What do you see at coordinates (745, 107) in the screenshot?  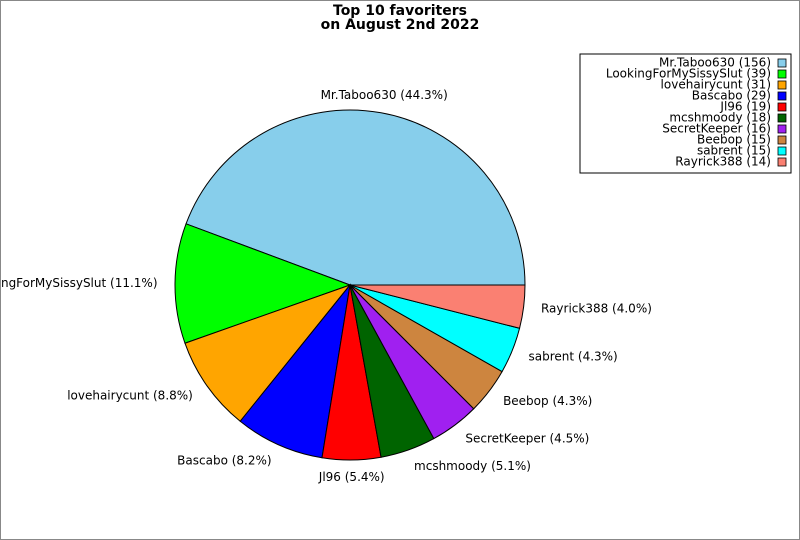 I see `legend-label: Jl96 (19)` at bounding box center [745, 107].